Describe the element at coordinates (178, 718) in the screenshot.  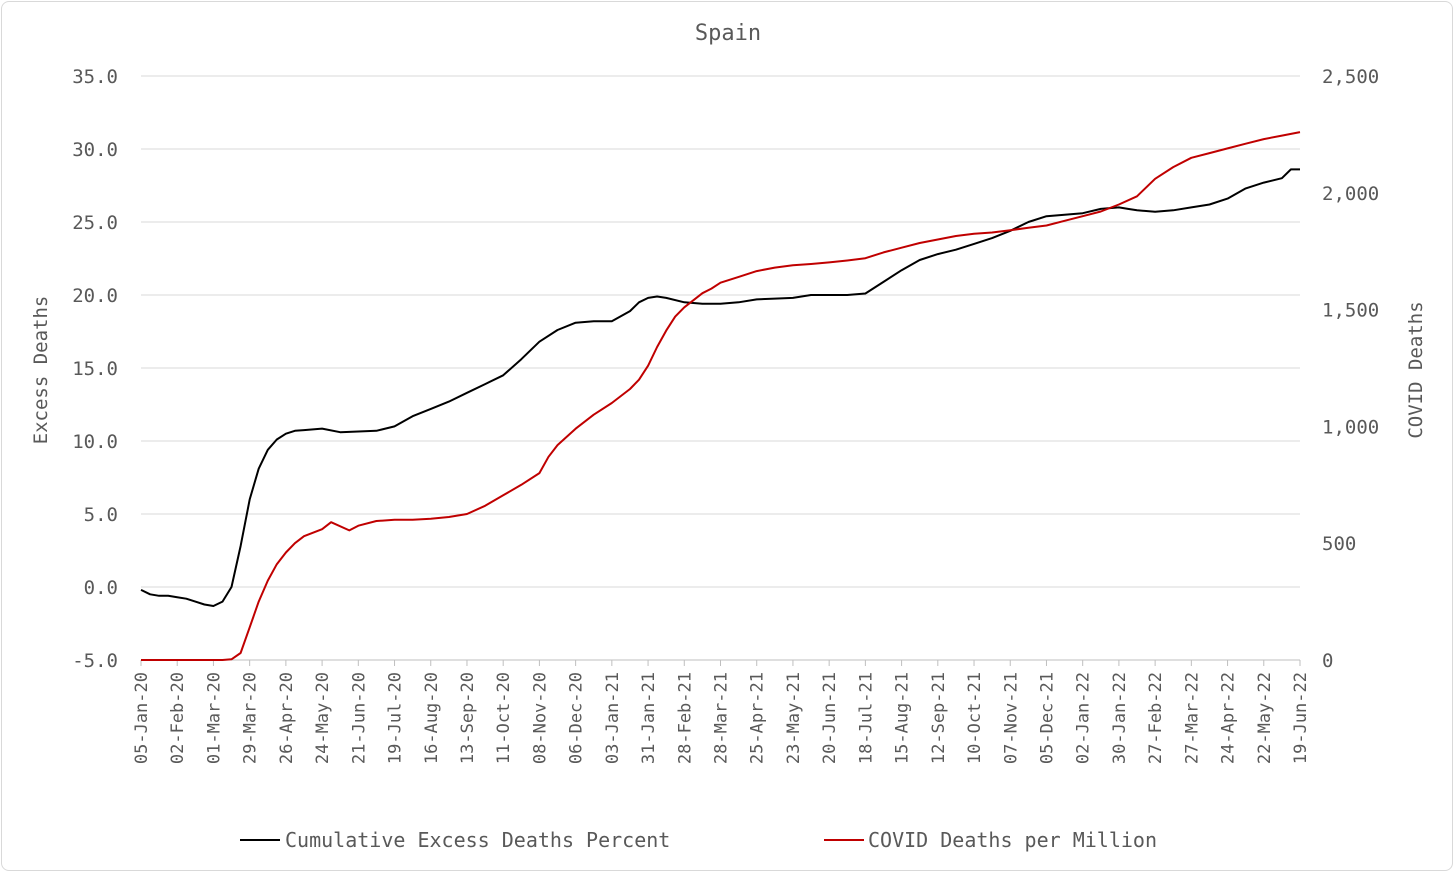
I see `x-tick-label: 02-Feb-20` at that location.